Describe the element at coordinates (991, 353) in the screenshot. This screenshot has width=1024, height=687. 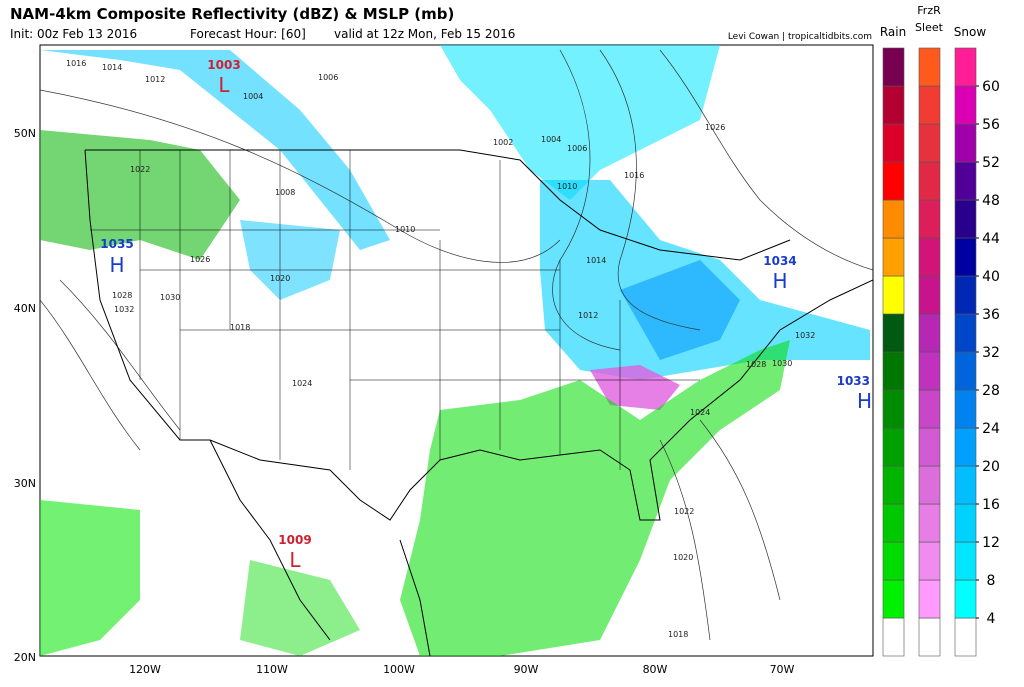
I see `tick-label: 32` at that location.